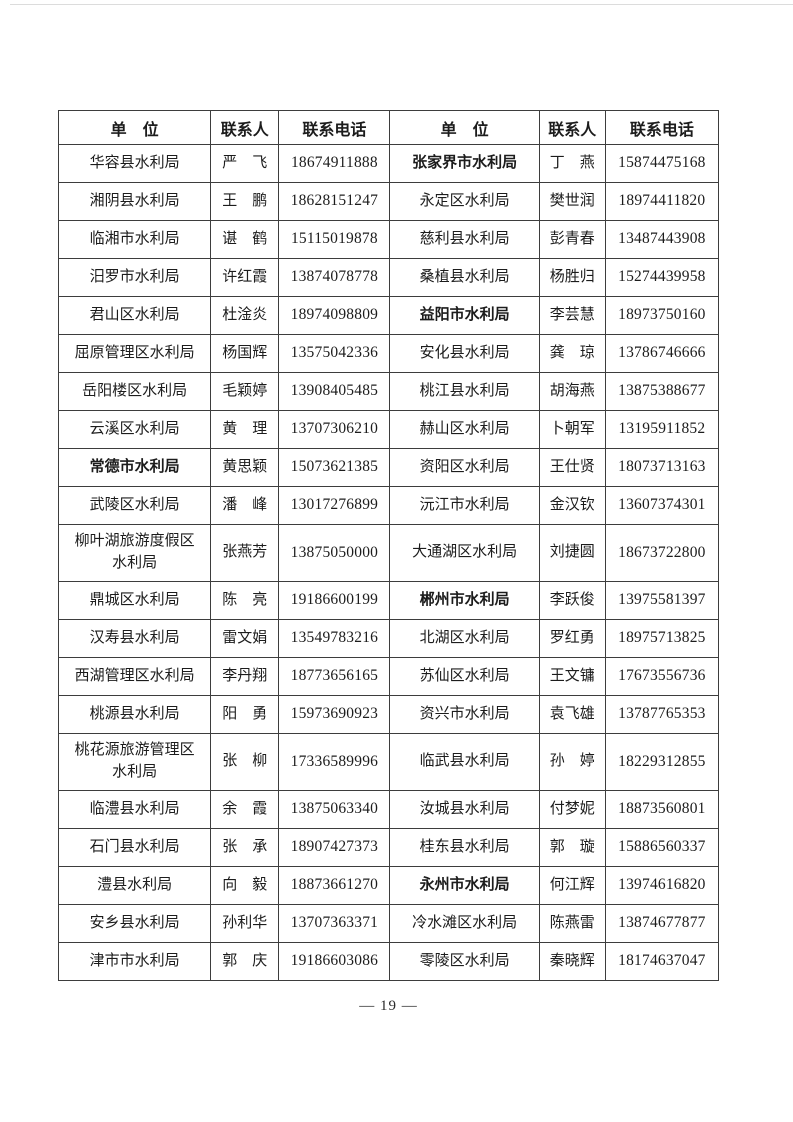 This screenshot has width=793, height=1122. Describe the element at coordinates (572, 762) in the screenshot. I see `contact-cell: 孙 婷` at that location.